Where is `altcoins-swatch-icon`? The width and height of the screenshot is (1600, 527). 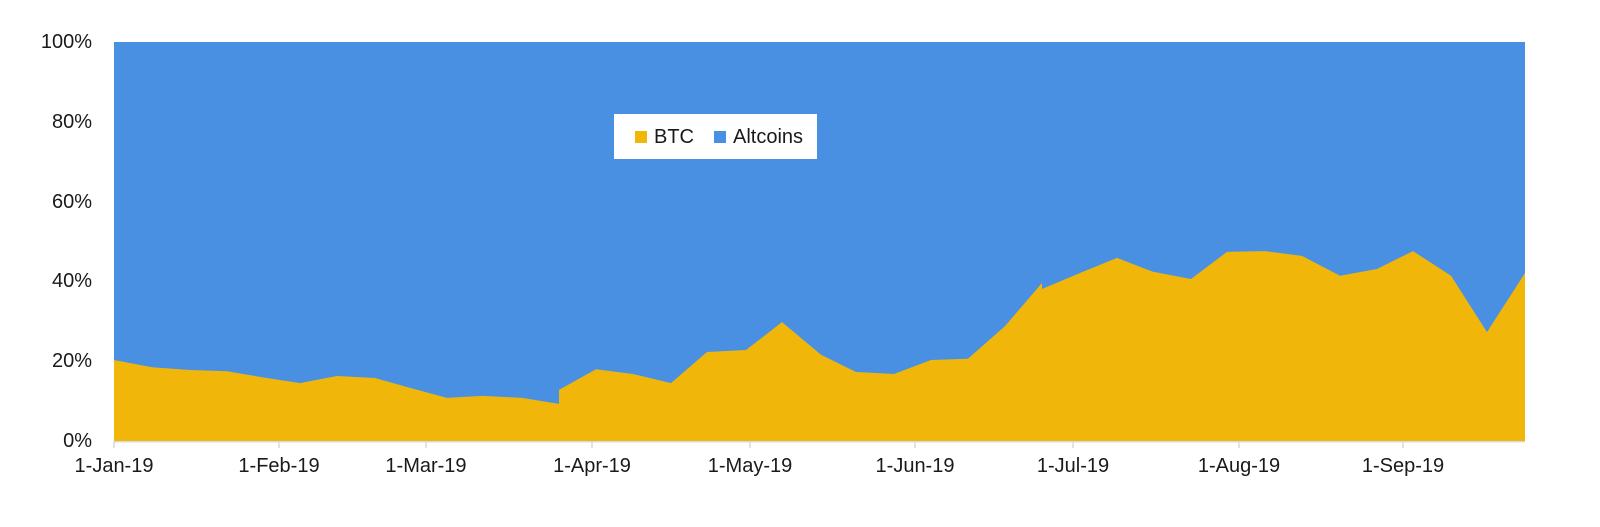
altcoins-swatch-icon is located at coordinates (720, 136).